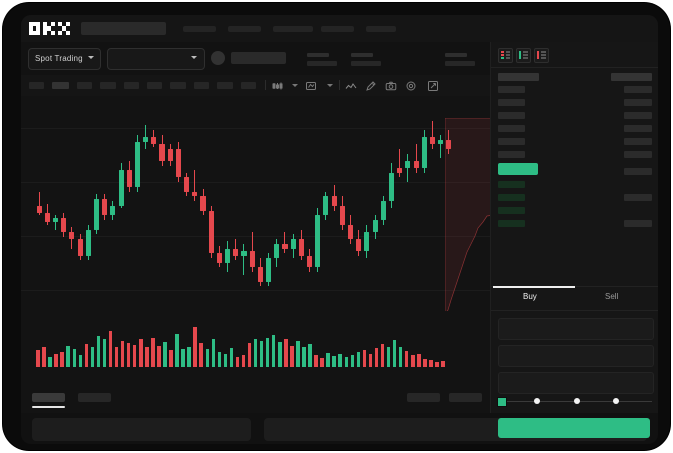 This screenshot has width=673, height=453. Describe the element at coordinates (518, 169) in the screenshot. I see `orderbook-last-price-row` at that location.